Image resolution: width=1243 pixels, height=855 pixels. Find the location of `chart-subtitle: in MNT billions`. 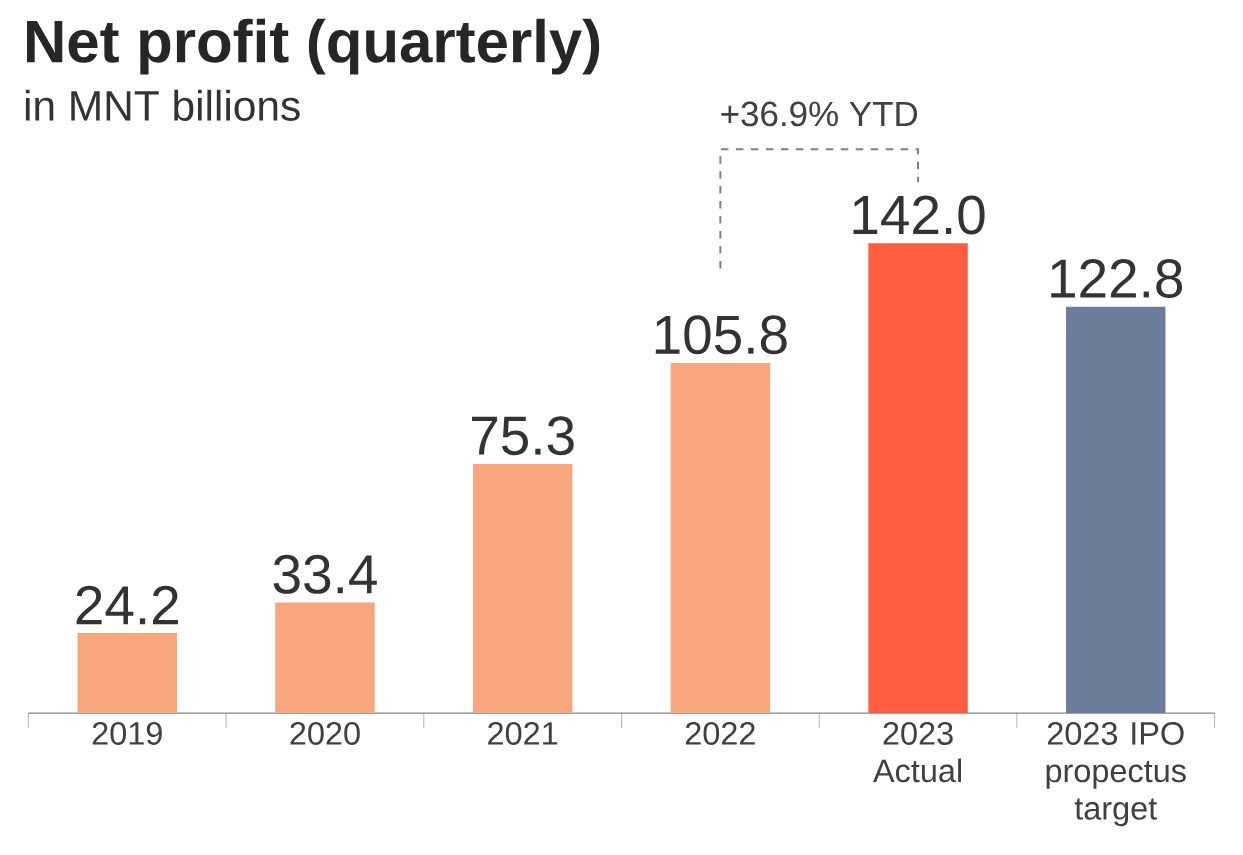

chart-subtitle: in MNT billions is located at coordinates (162, 105).